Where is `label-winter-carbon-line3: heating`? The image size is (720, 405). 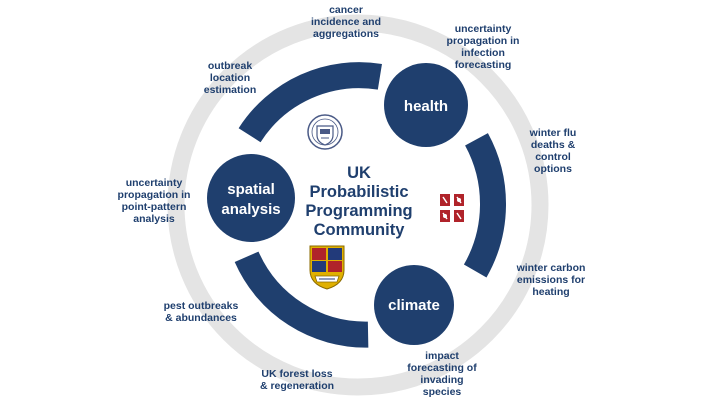 label-winter-carbon-line3: heating is located at coordinates (550, 292).